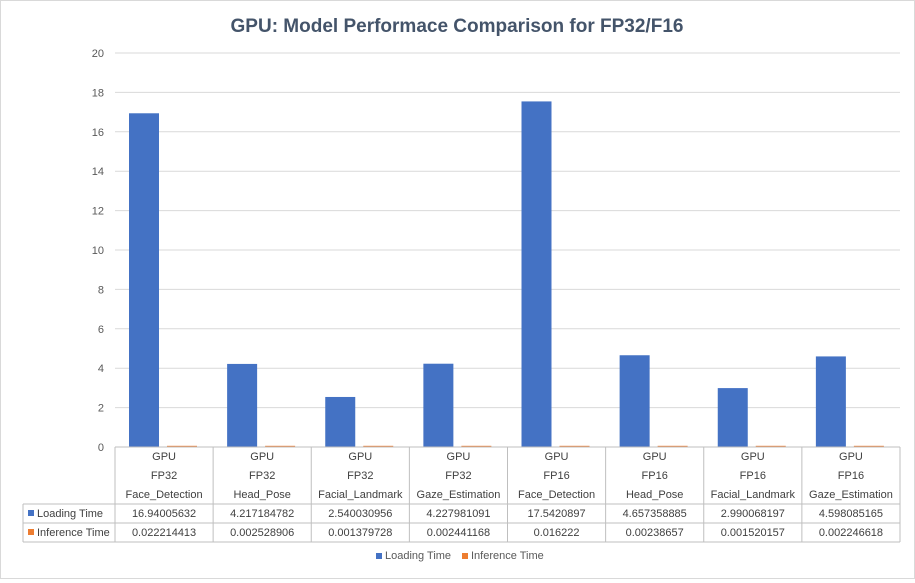  What do you see at coordinates (458, 533) in the screenshot?
I see `data-value-label: 0.002441168` at bounding box center [458, 533].